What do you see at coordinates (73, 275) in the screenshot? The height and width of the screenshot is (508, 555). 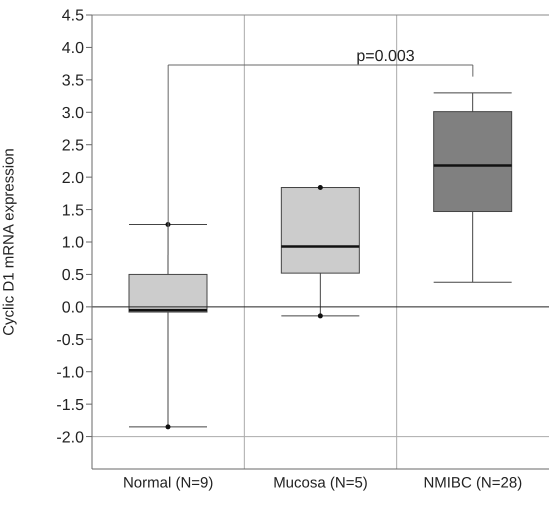 I see `y-tick-label: 0.5` at bounding box center [73, 275].